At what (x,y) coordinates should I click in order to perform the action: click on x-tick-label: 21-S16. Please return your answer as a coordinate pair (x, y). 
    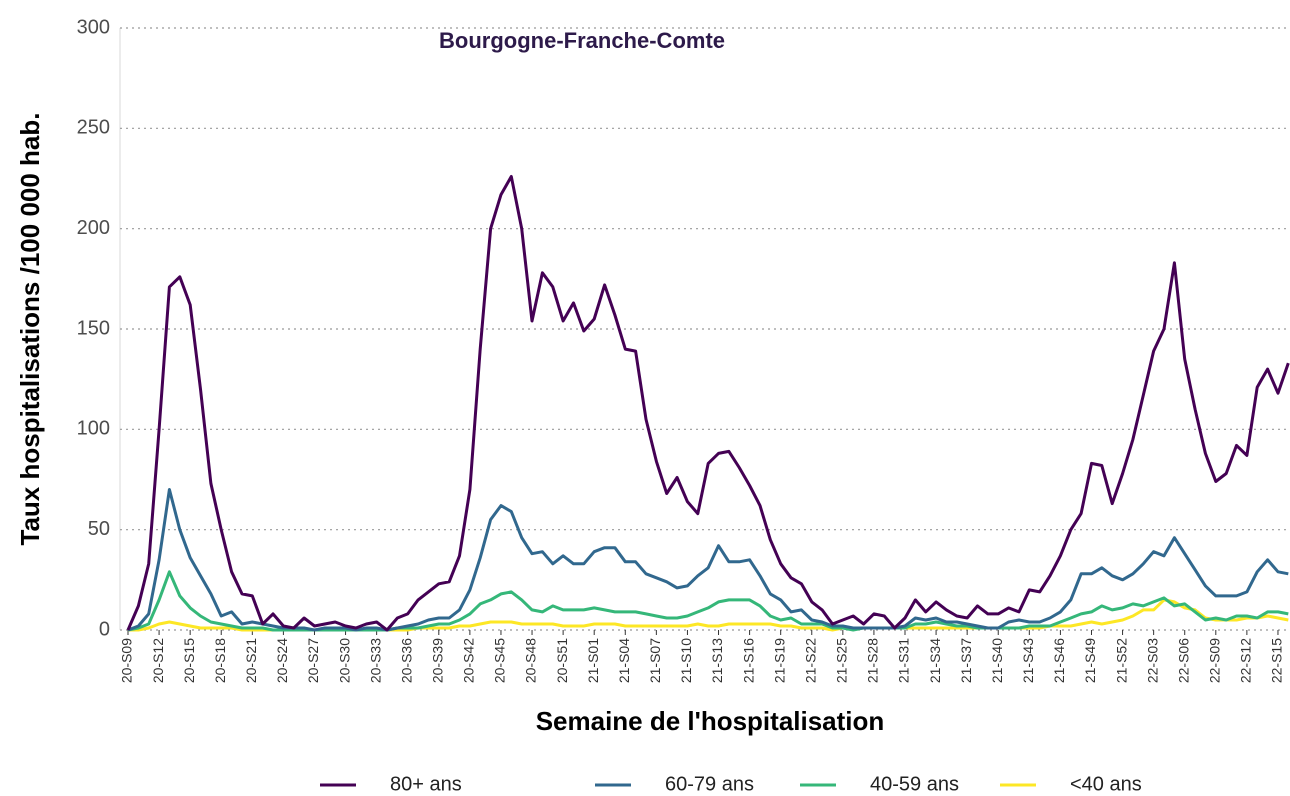
    Looking at the image, I should click on (748, 660).